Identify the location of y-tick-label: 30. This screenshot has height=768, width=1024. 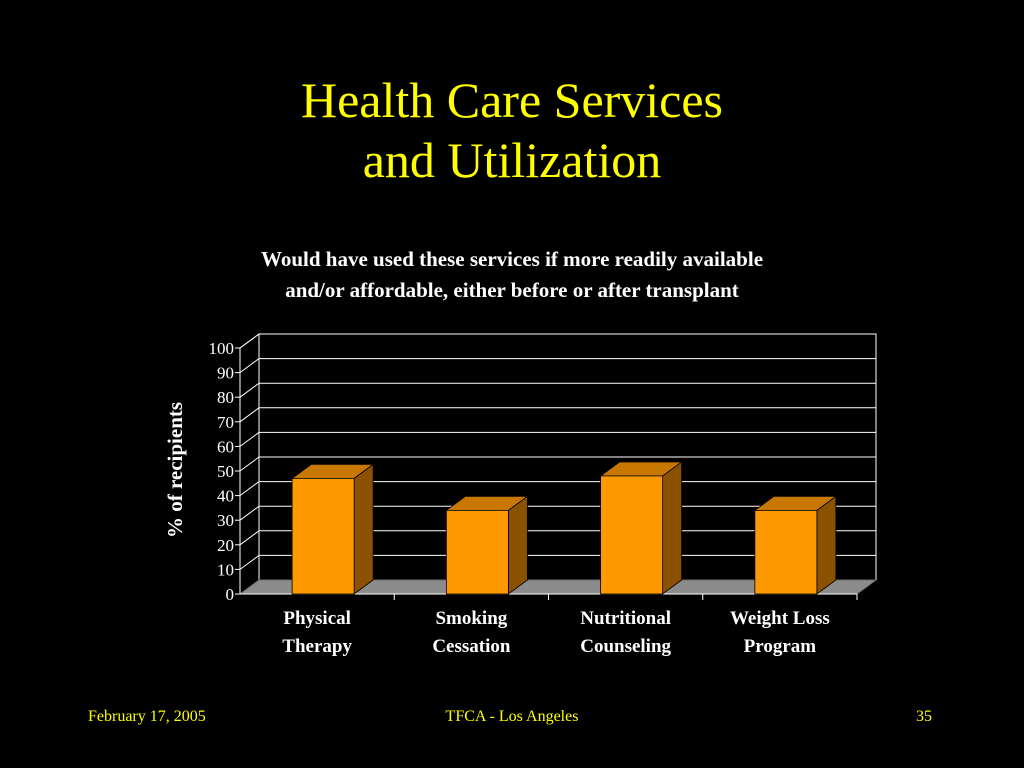
(225, 520).